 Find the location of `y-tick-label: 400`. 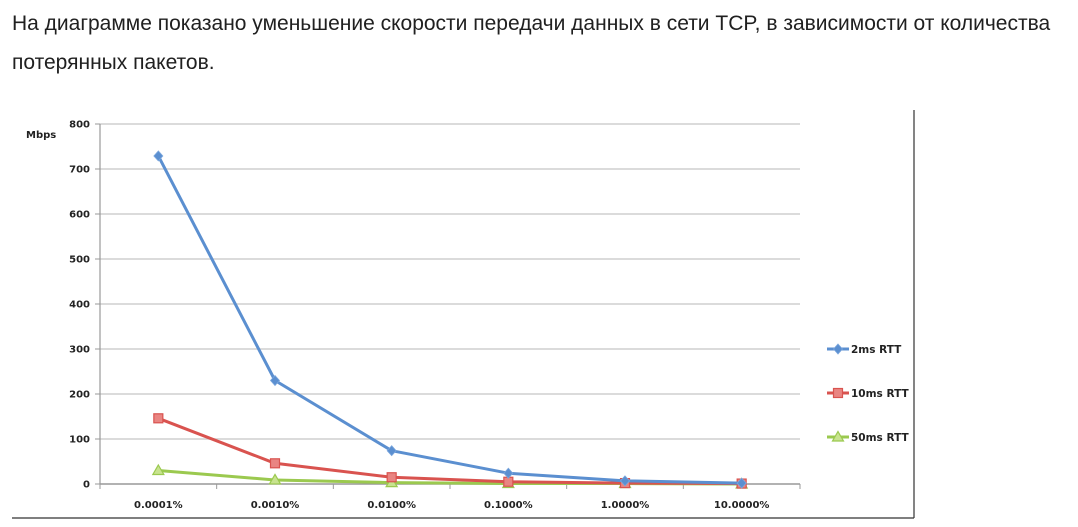

y-tick-label: 400 is located at coordinates (79, 305).